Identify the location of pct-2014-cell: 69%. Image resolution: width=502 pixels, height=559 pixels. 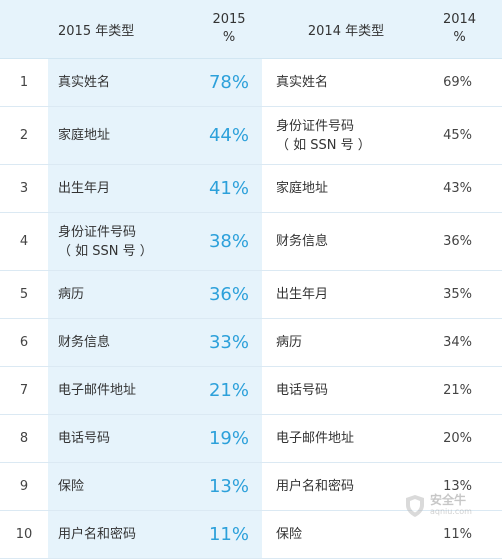
(466, 83).